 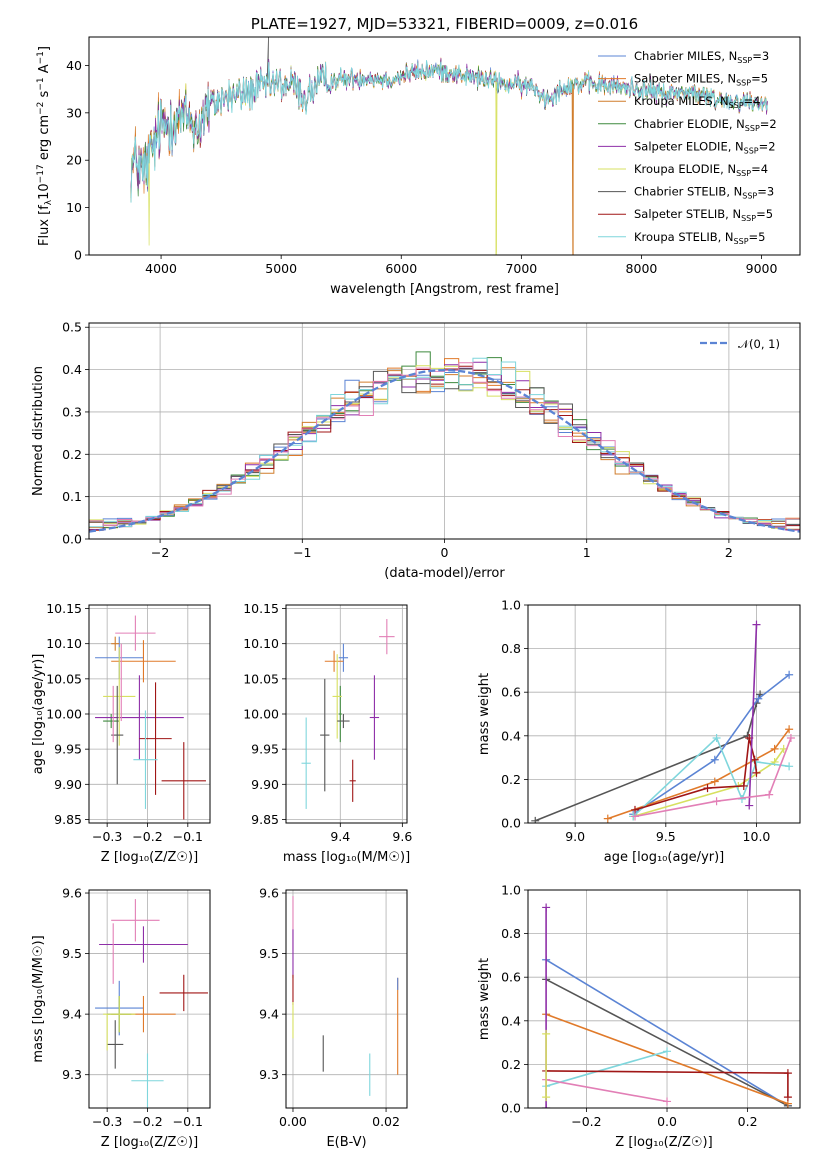 What do you see at coordinates (705, 125) in the screenshot?
I see `legend-label: Chabrier ELODIE, NSSP=2` at bounding box center [705, 125].